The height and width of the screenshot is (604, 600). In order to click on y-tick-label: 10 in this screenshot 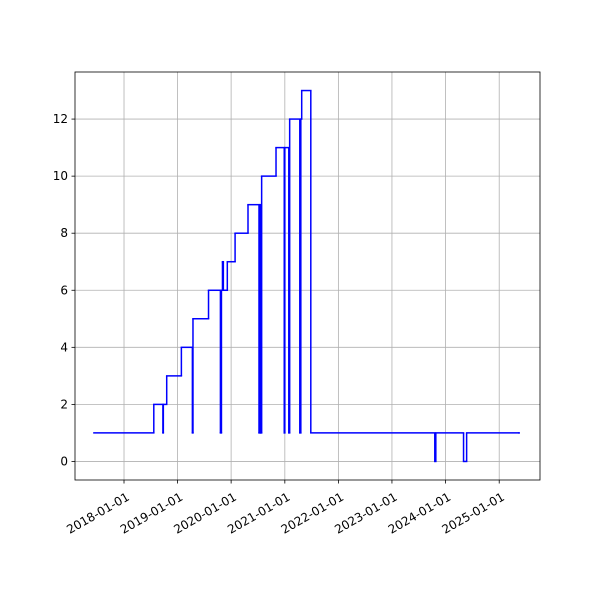, I will do `click(60, 176)`.